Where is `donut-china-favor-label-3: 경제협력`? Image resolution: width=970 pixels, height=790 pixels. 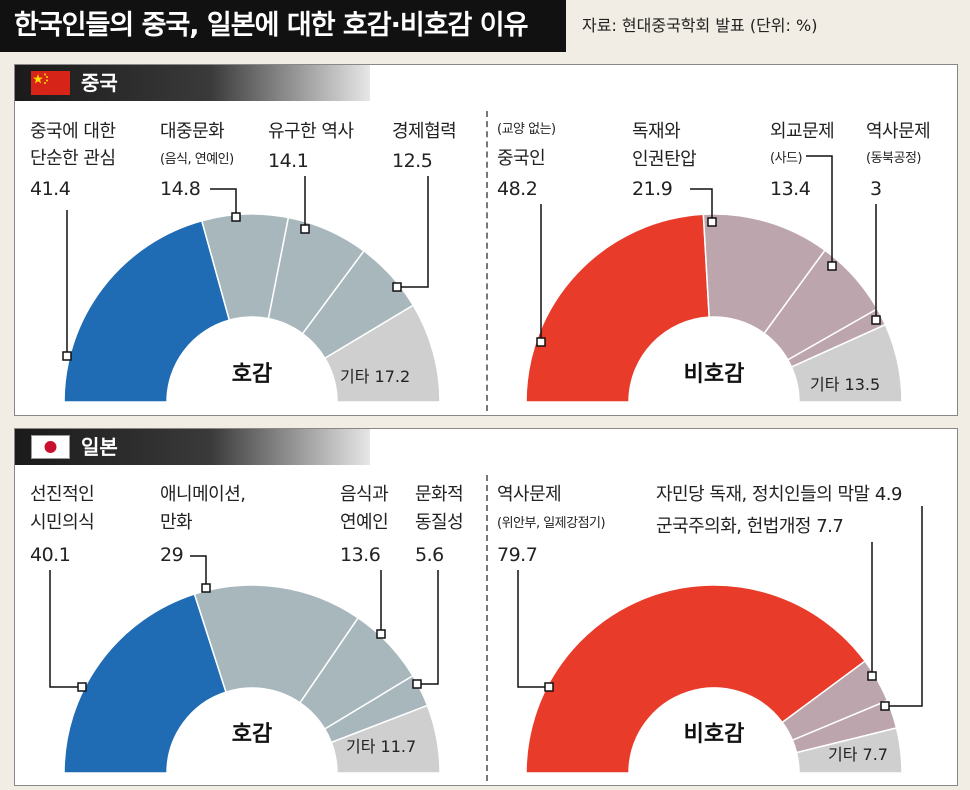
donut-china-favor-label-3: 경제협력 is located at coordinates (424, 131).